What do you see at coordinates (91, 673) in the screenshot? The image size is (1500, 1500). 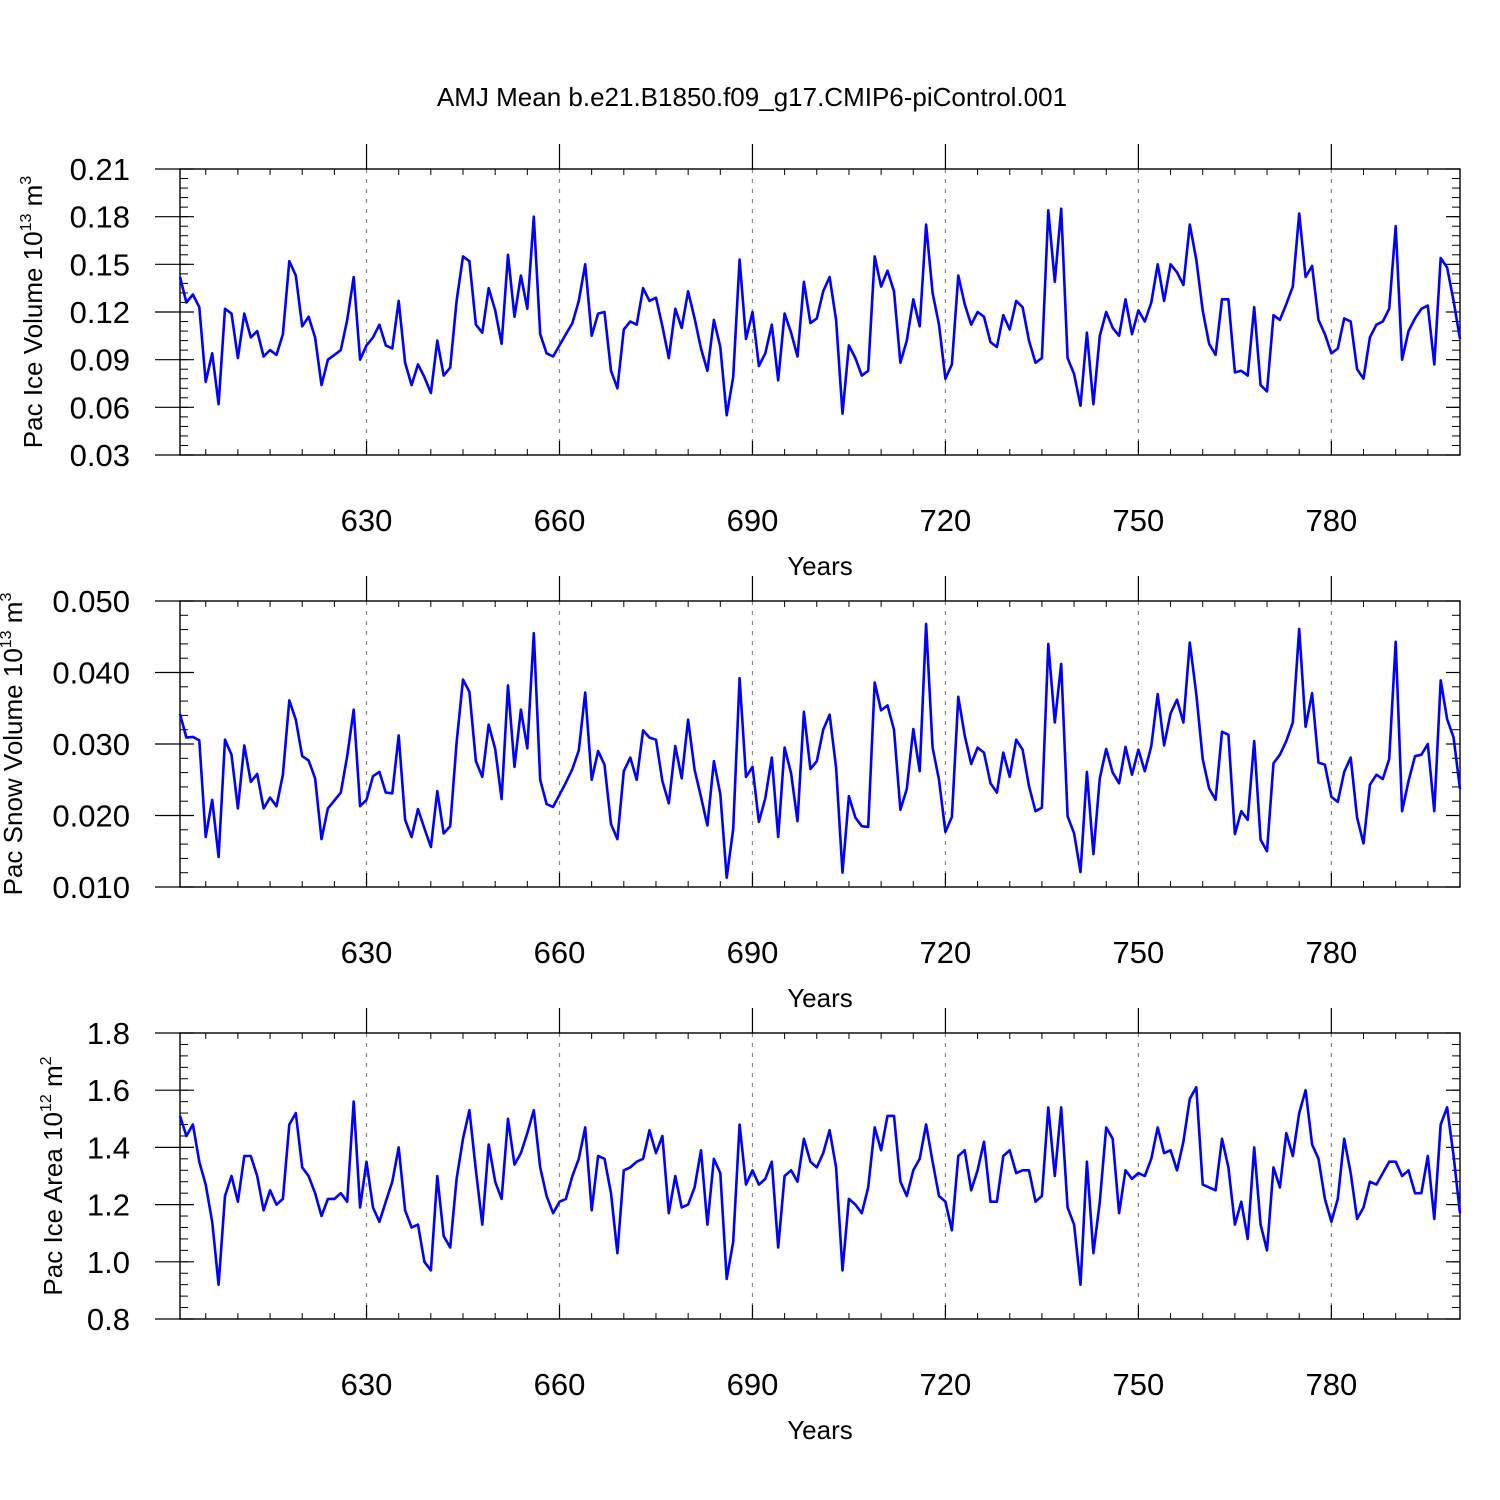 I see `y-tick-label: 0.040` at bounding box center [91, 673].